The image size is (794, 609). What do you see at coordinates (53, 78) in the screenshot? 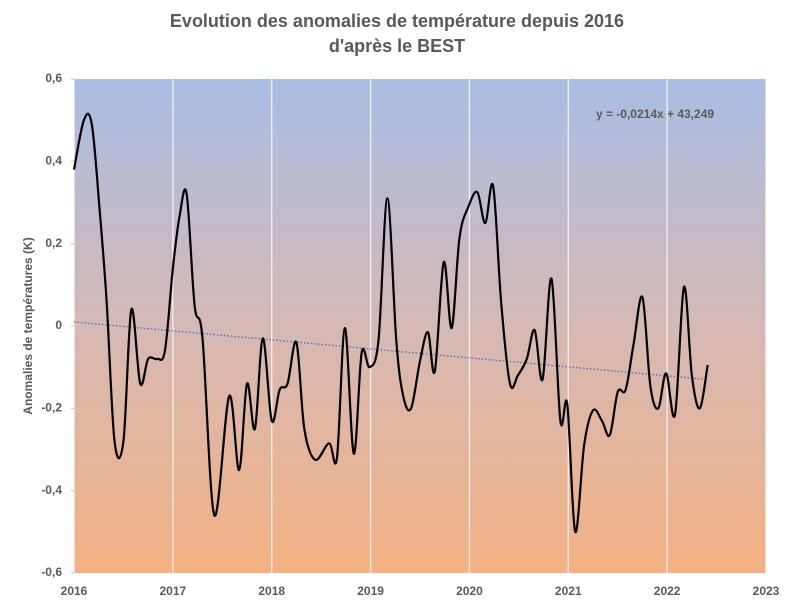
I see `y-tick-label: 0,6` at bounding box center [53, 78].